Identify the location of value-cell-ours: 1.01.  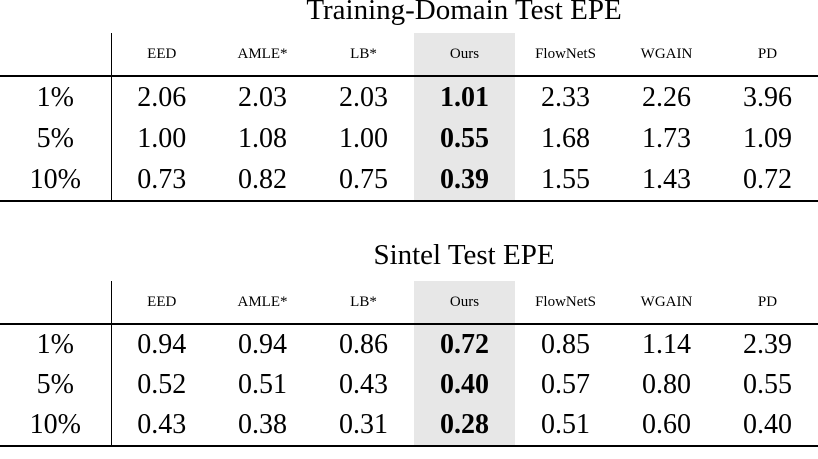
(464, 97).